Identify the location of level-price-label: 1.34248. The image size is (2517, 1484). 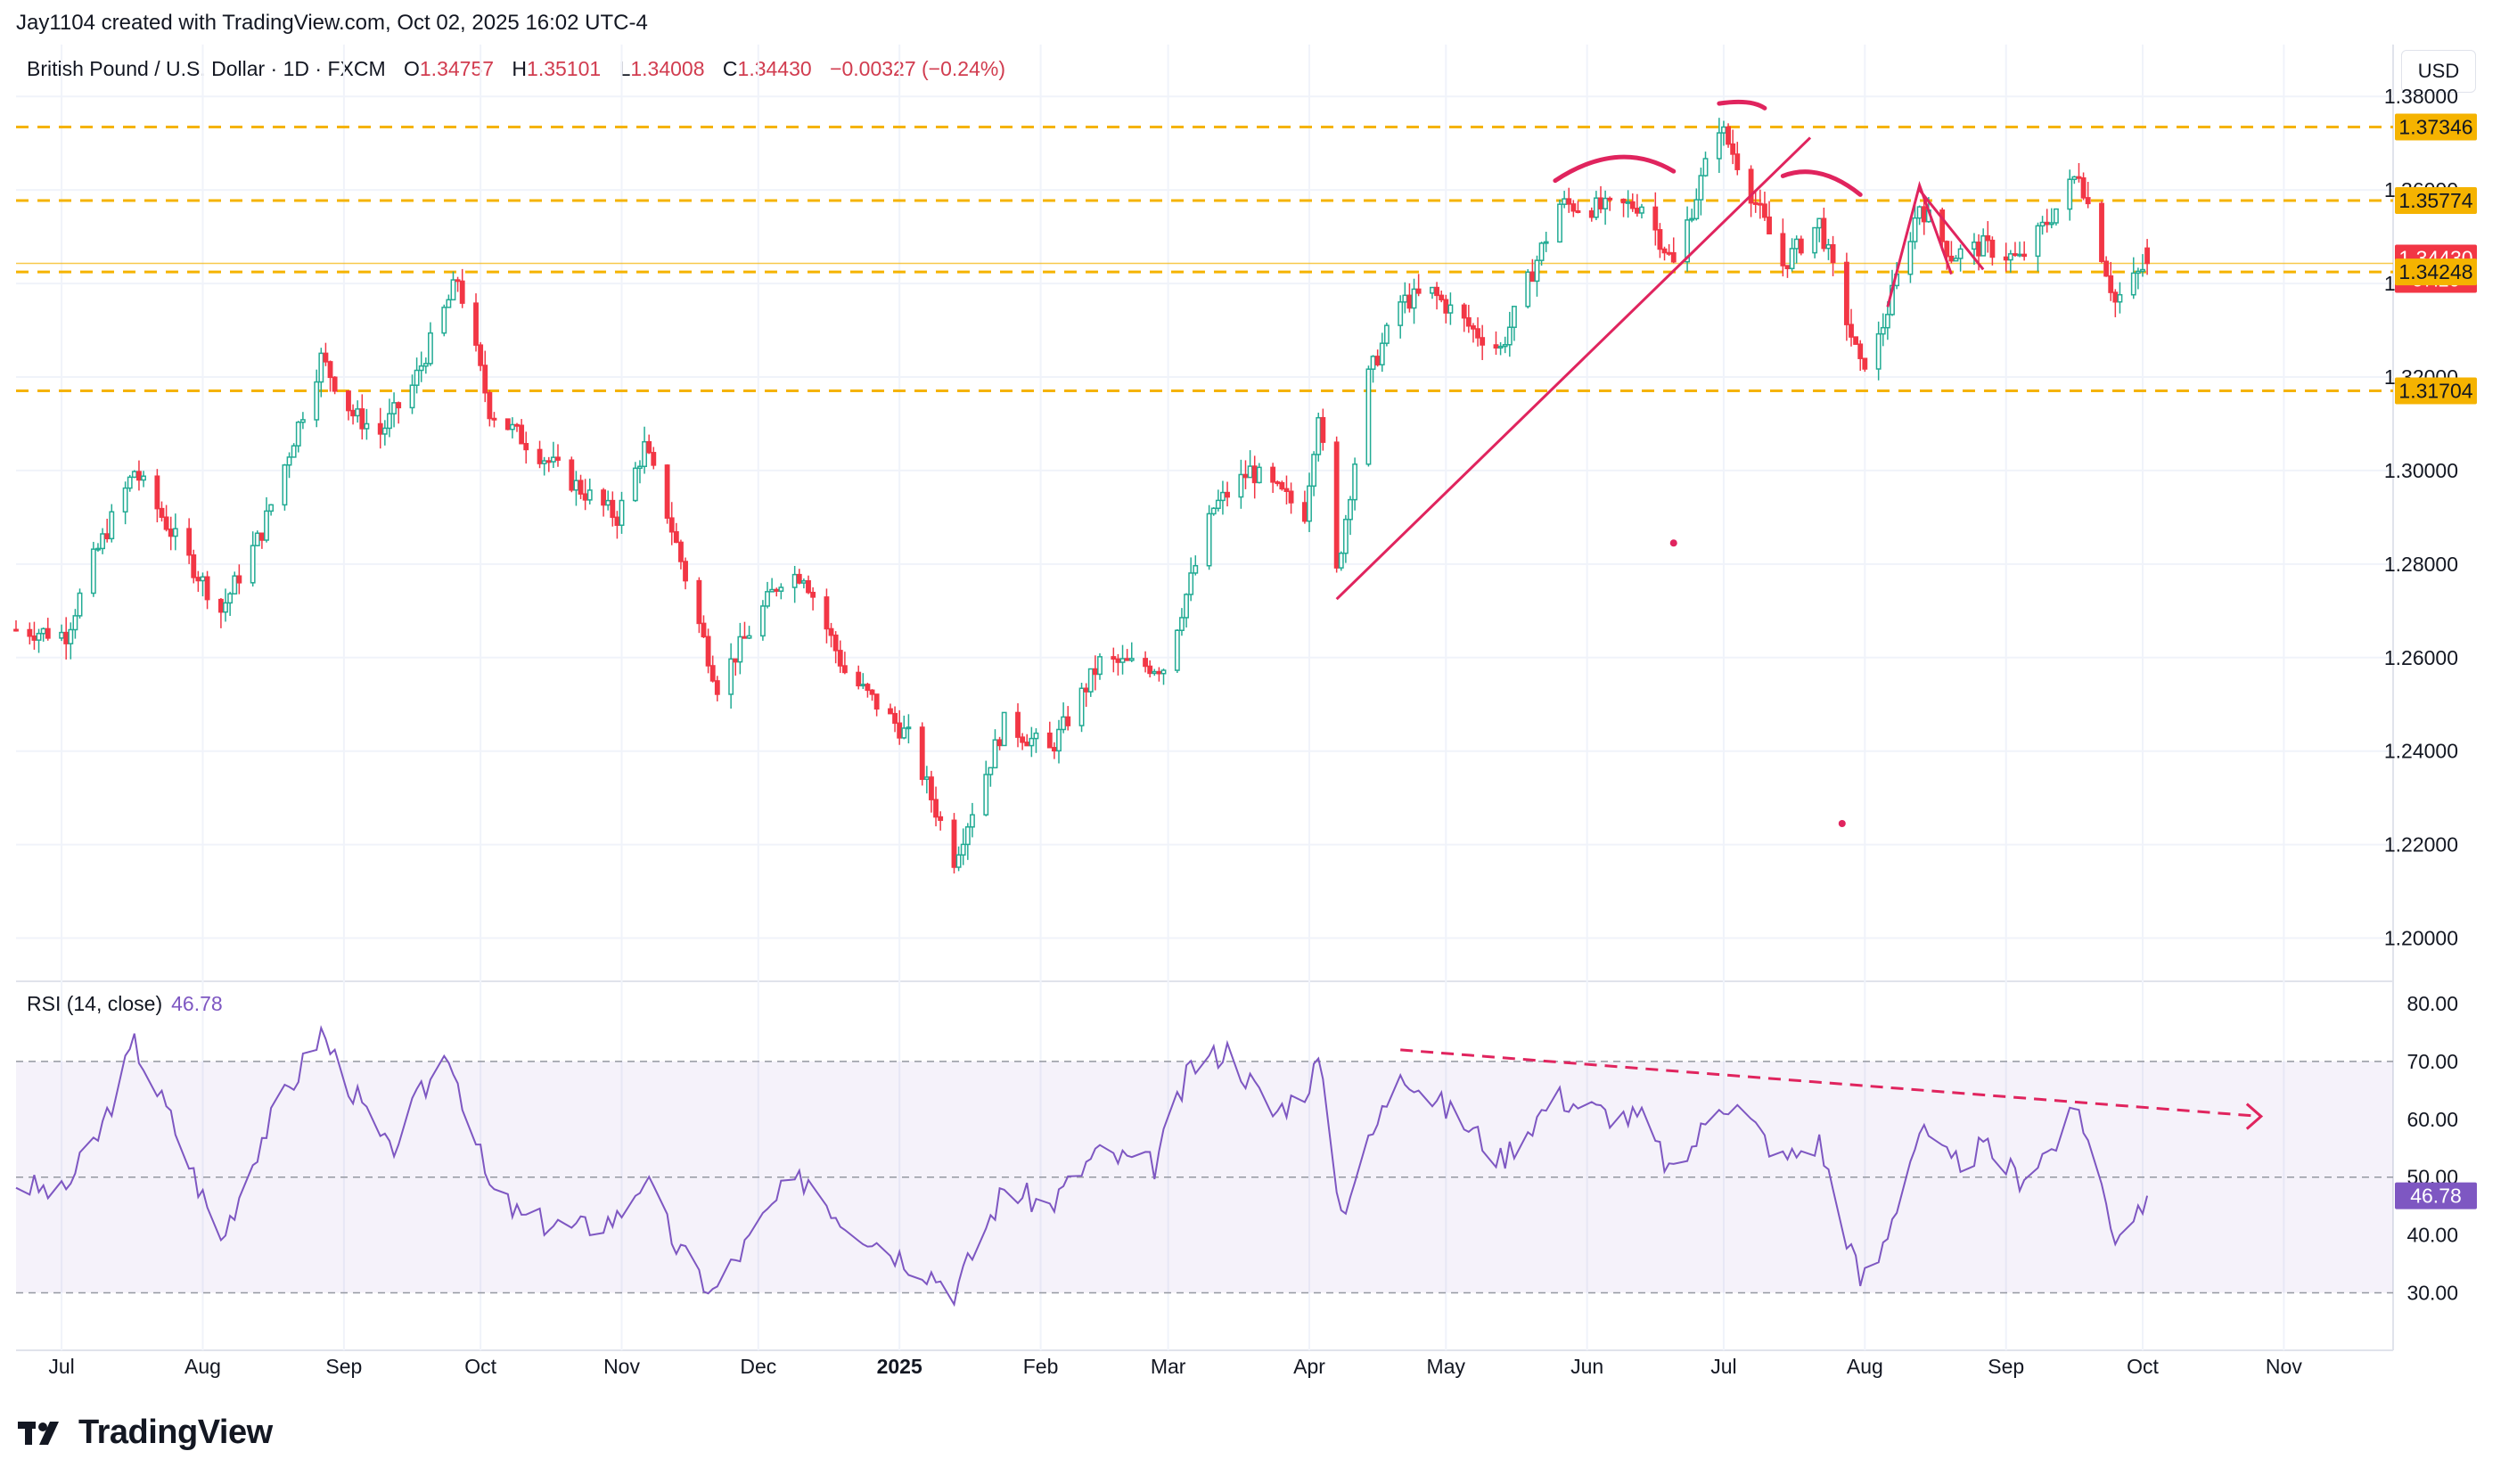
(2435, 271).